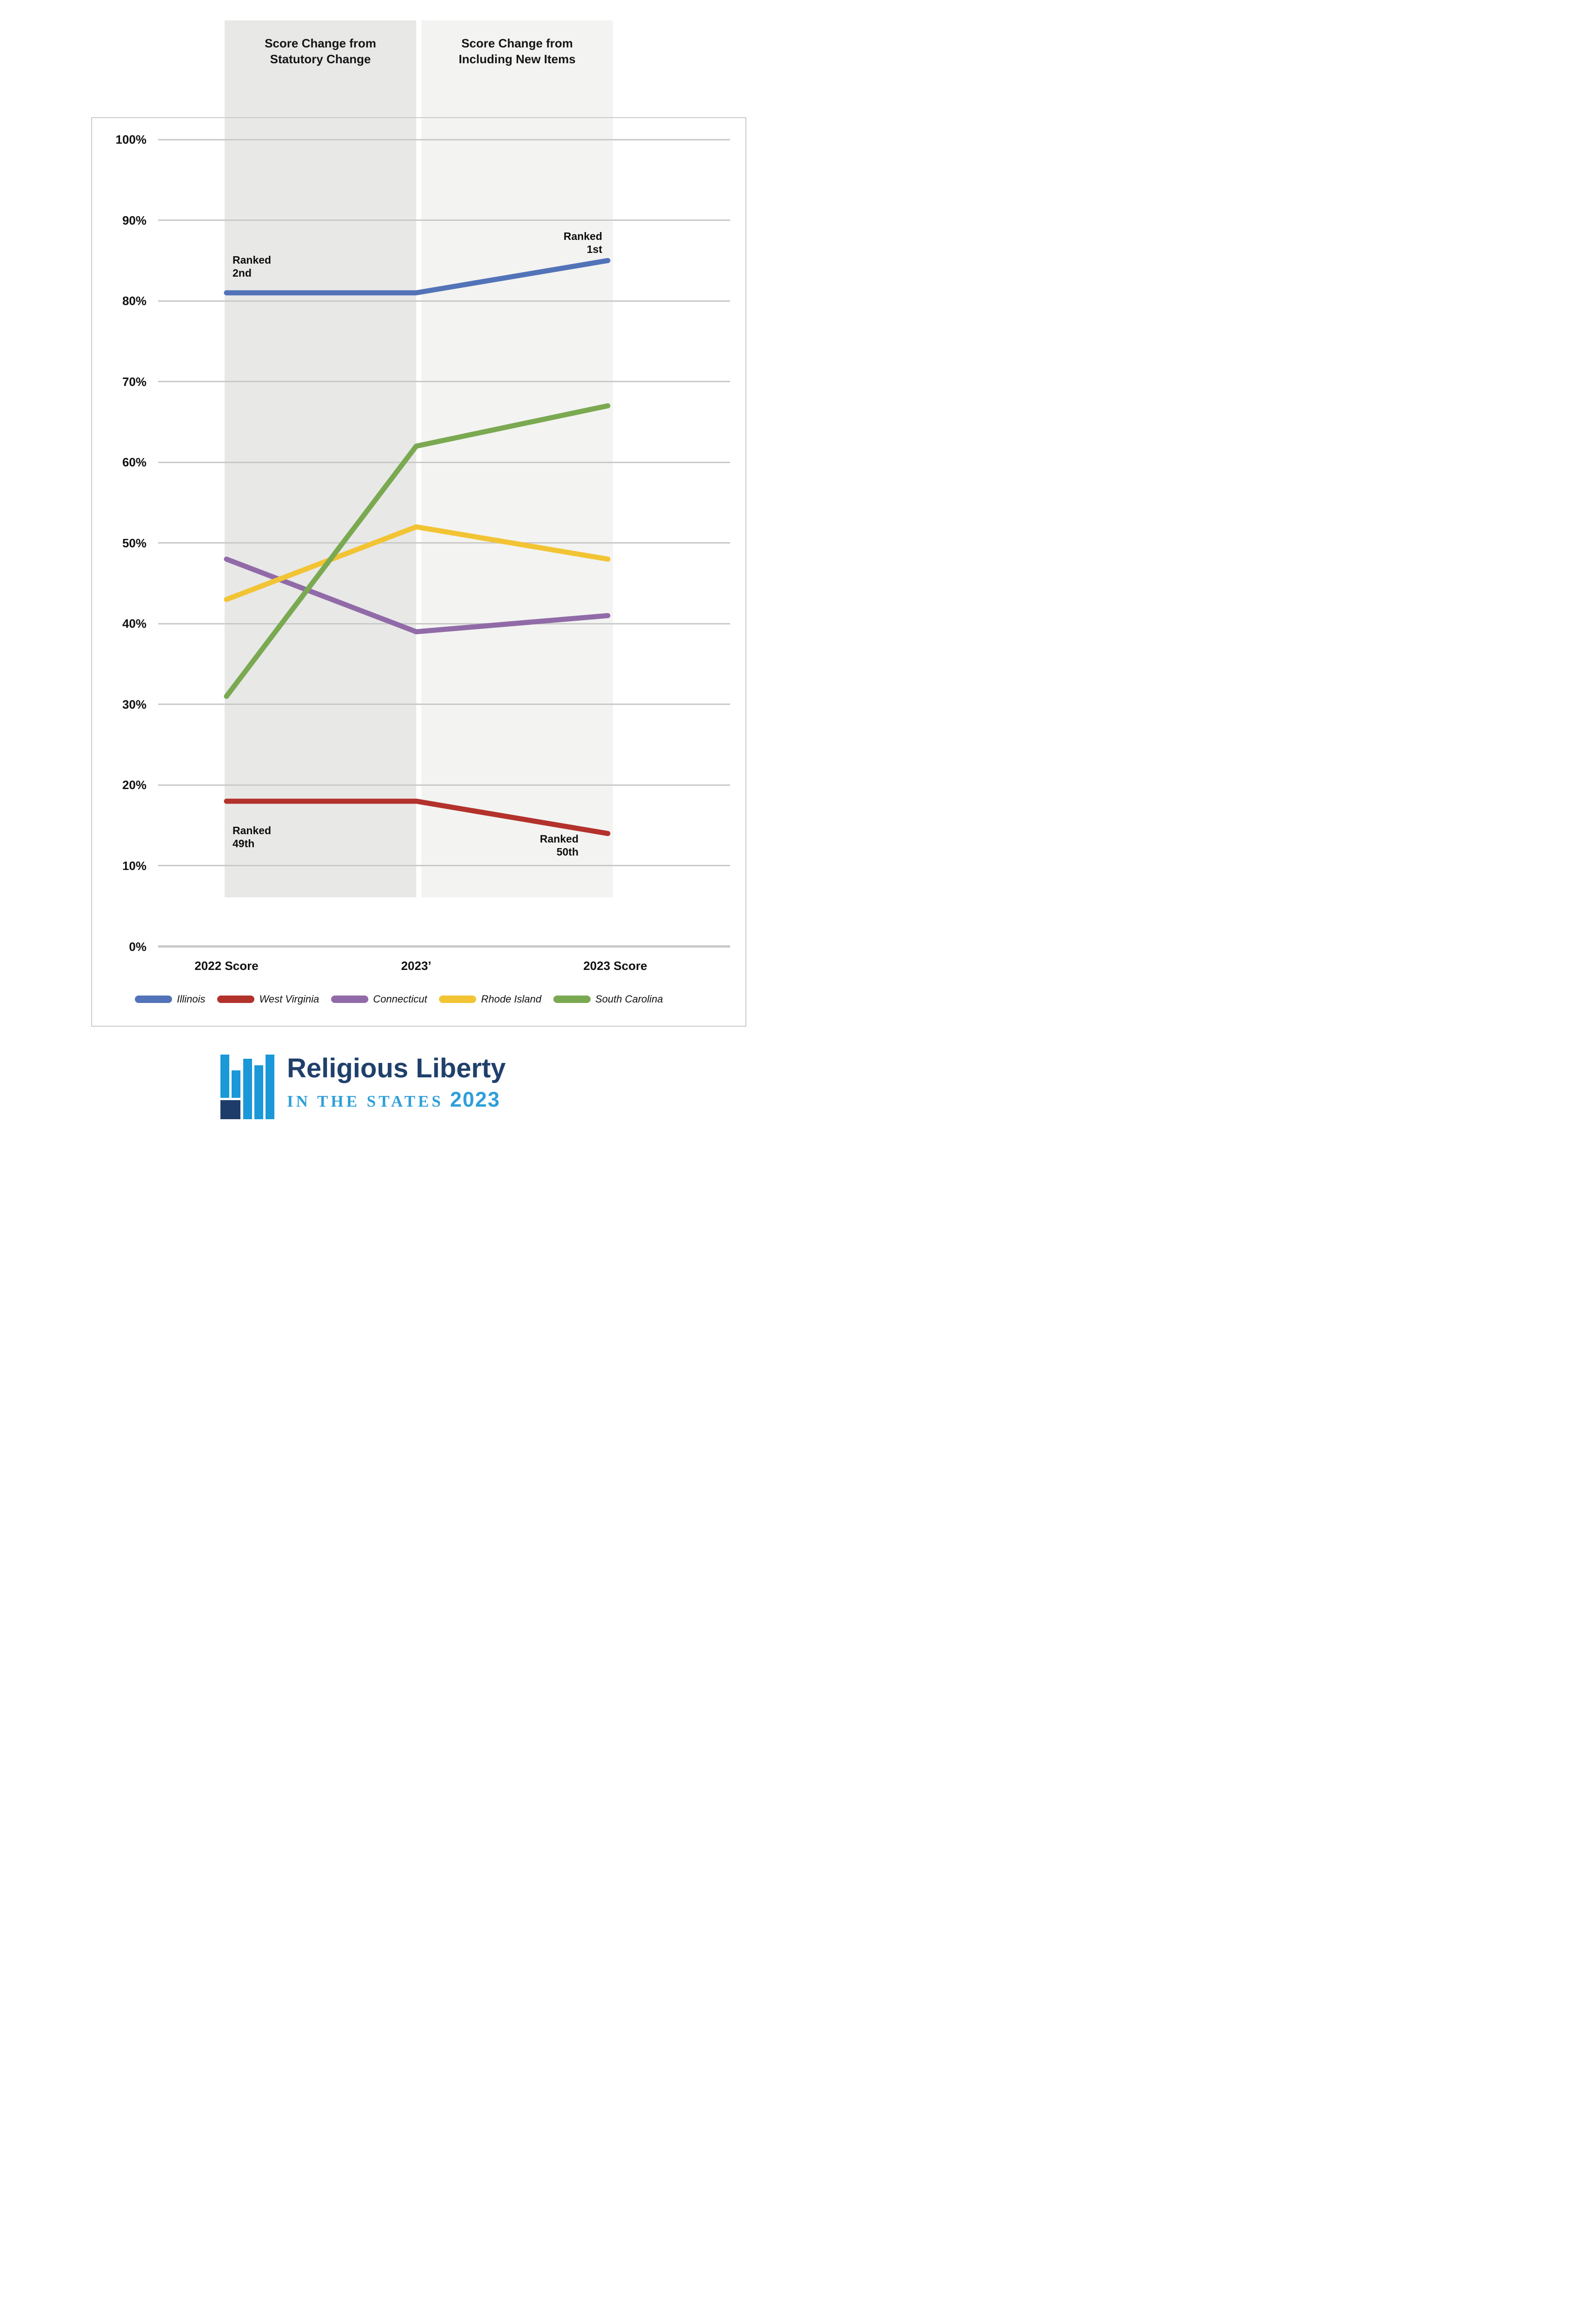 This screenshot has width=1596, height=2297. What do you see at coordinates (418, 277) in the screenshot?
I see `line-illinois` at bounding box center [418, 277].